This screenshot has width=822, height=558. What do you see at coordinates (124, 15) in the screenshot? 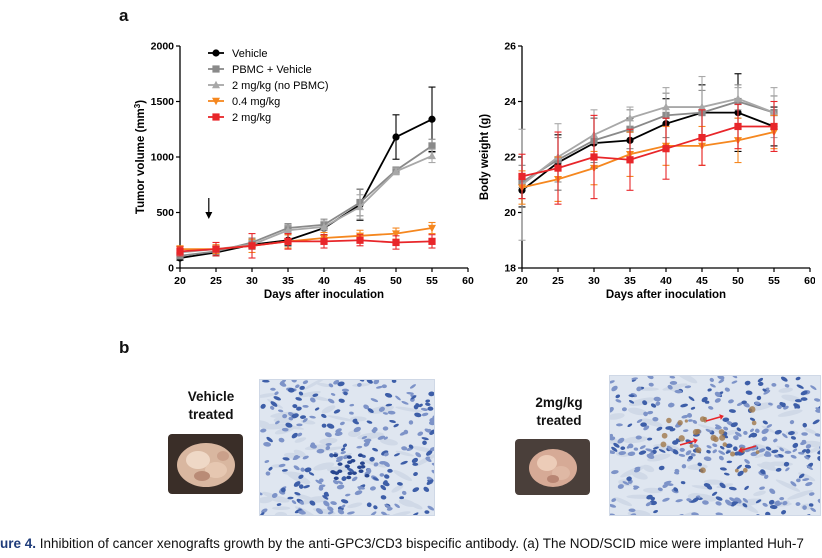
I see `panel-label-a: a` at bounding box center [124, 15].